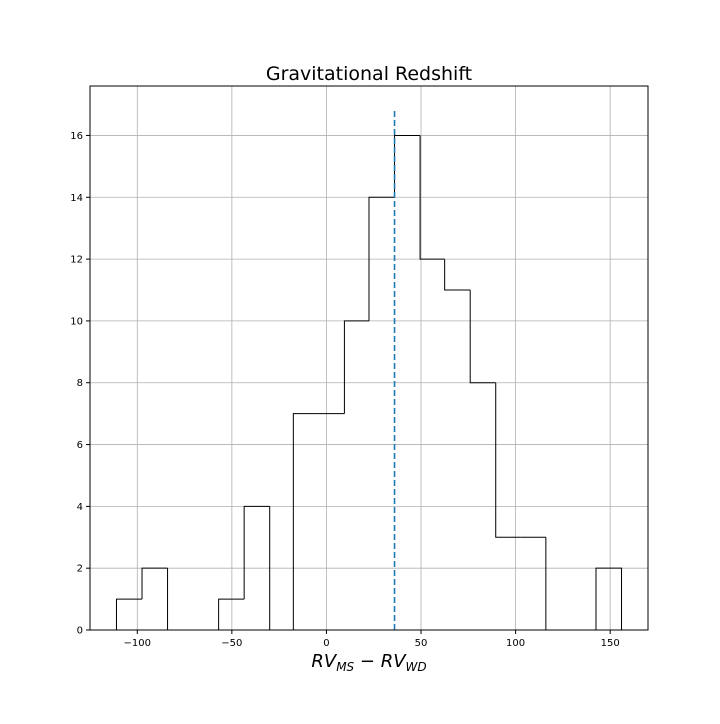 This screenshot has height=724, width=720. Describe the element at coordinates (76, 260) in the screenshot. I see `y-tick-label: 12` at that location.